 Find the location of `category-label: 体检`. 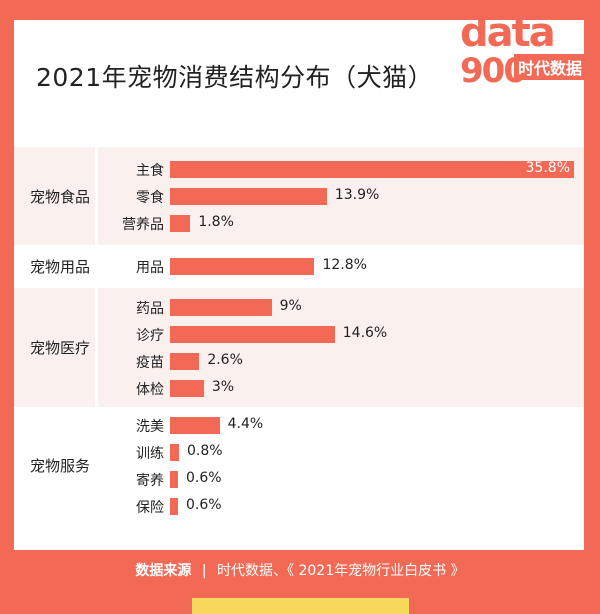

category-label: 体检 is located at coordinates (150, 389).